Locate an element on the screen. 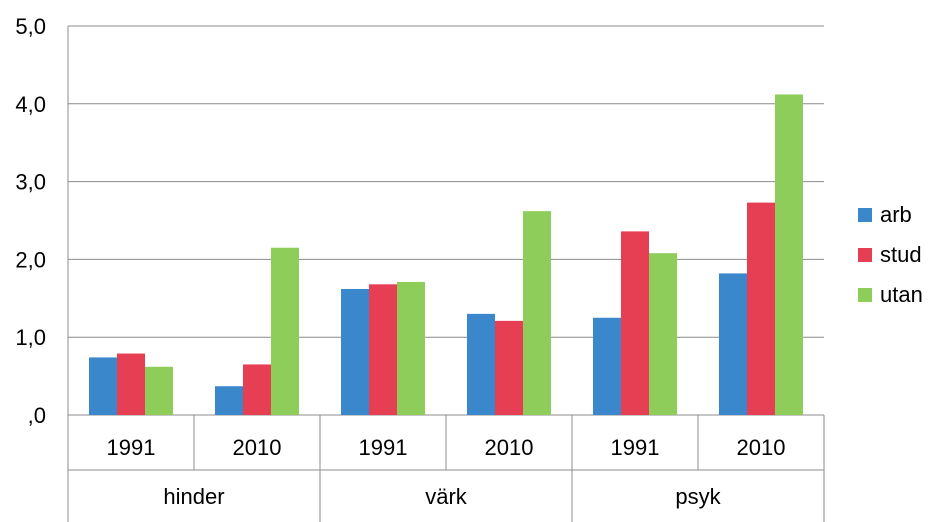 The width and height of the screenshot is (947, 522). y-tick-label: 2,0 is located at coordinates (30, 259).